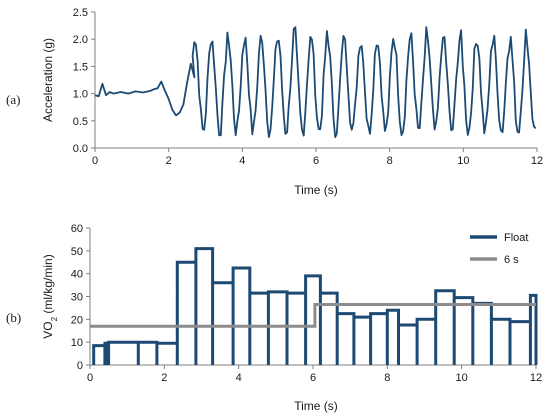  Describe the element at coordinates (390, 161) in the screenshot. I see `panel-a-x-tick-label: 8` at that location.